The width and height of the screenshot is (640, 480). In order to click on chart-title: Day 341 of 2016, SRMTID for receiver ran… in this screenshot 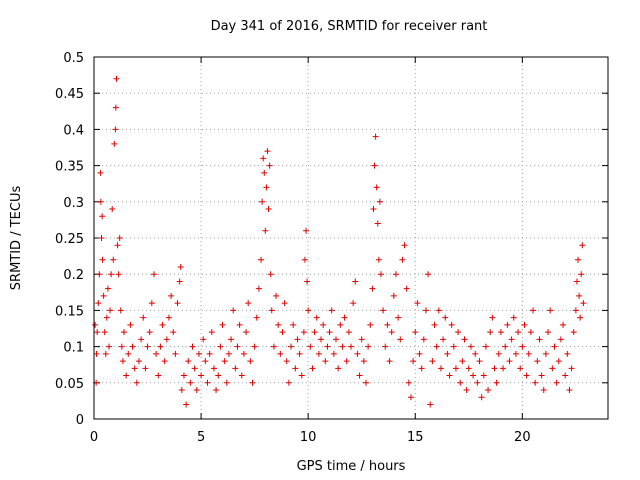, I will do `click(349, 26)`.